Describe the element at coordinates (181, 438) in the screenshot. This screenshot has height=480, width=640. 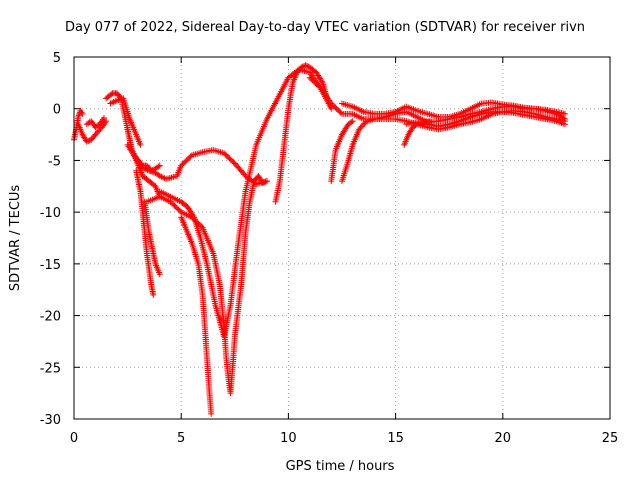
I see `x-tick-label: 5` at that location.